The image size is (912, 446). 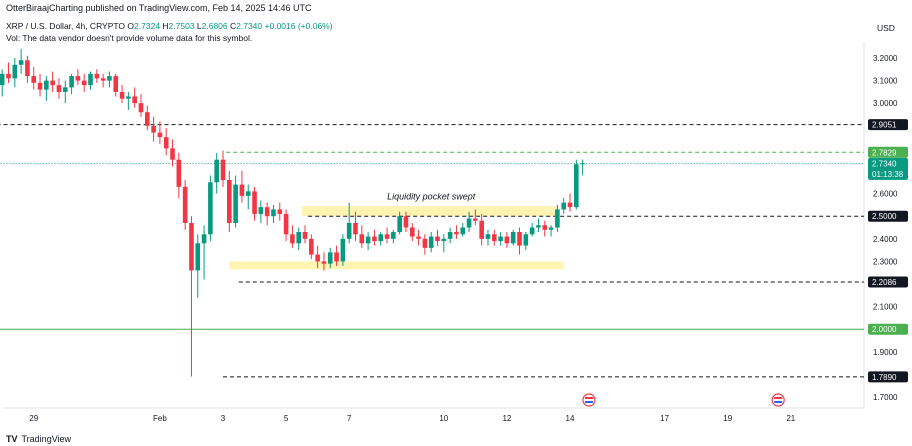 I want to click on x-tick-label: 3, so click(x=223, y=418).